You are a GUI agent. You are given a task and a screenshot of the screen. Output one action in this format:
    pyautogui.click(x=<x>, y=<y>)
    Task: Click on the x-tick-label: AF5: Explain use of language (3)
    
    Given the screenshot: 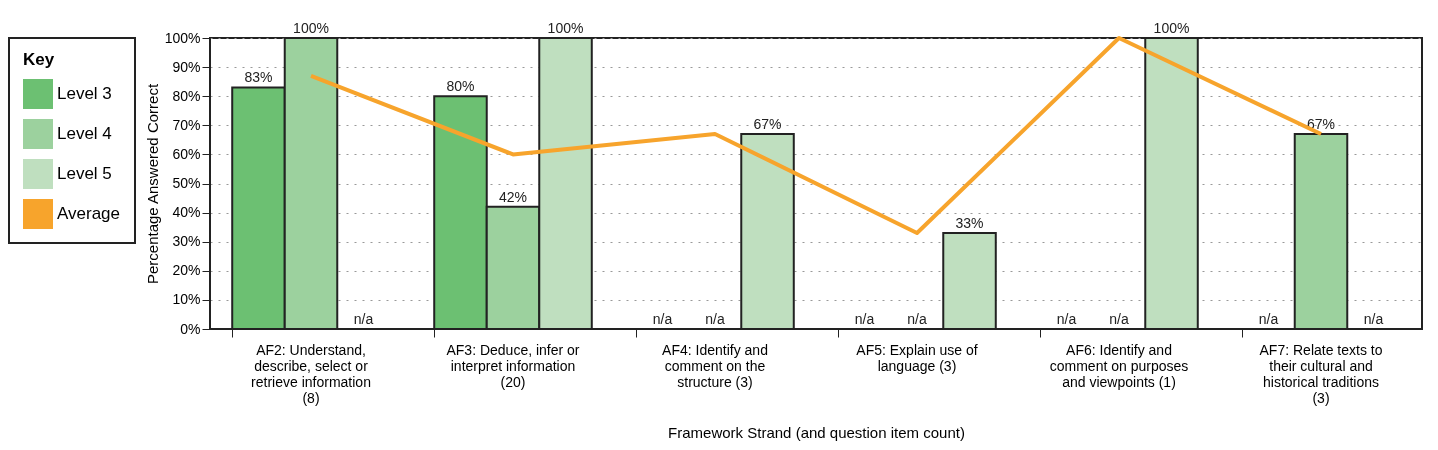 What is the action you would take?
    pyautogui.click(x=917, y=357)
    